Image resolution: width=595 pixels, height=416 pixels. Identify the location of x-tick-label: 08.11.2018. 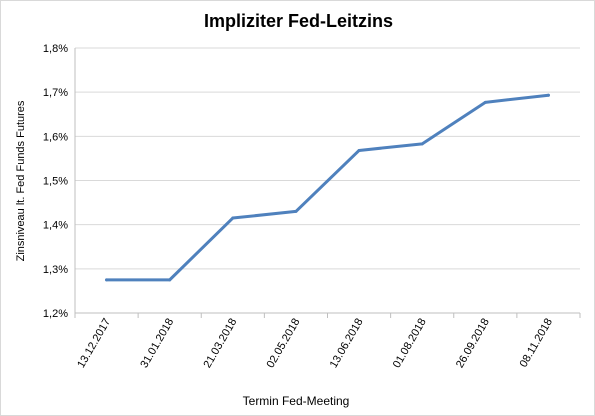
(537, 343).